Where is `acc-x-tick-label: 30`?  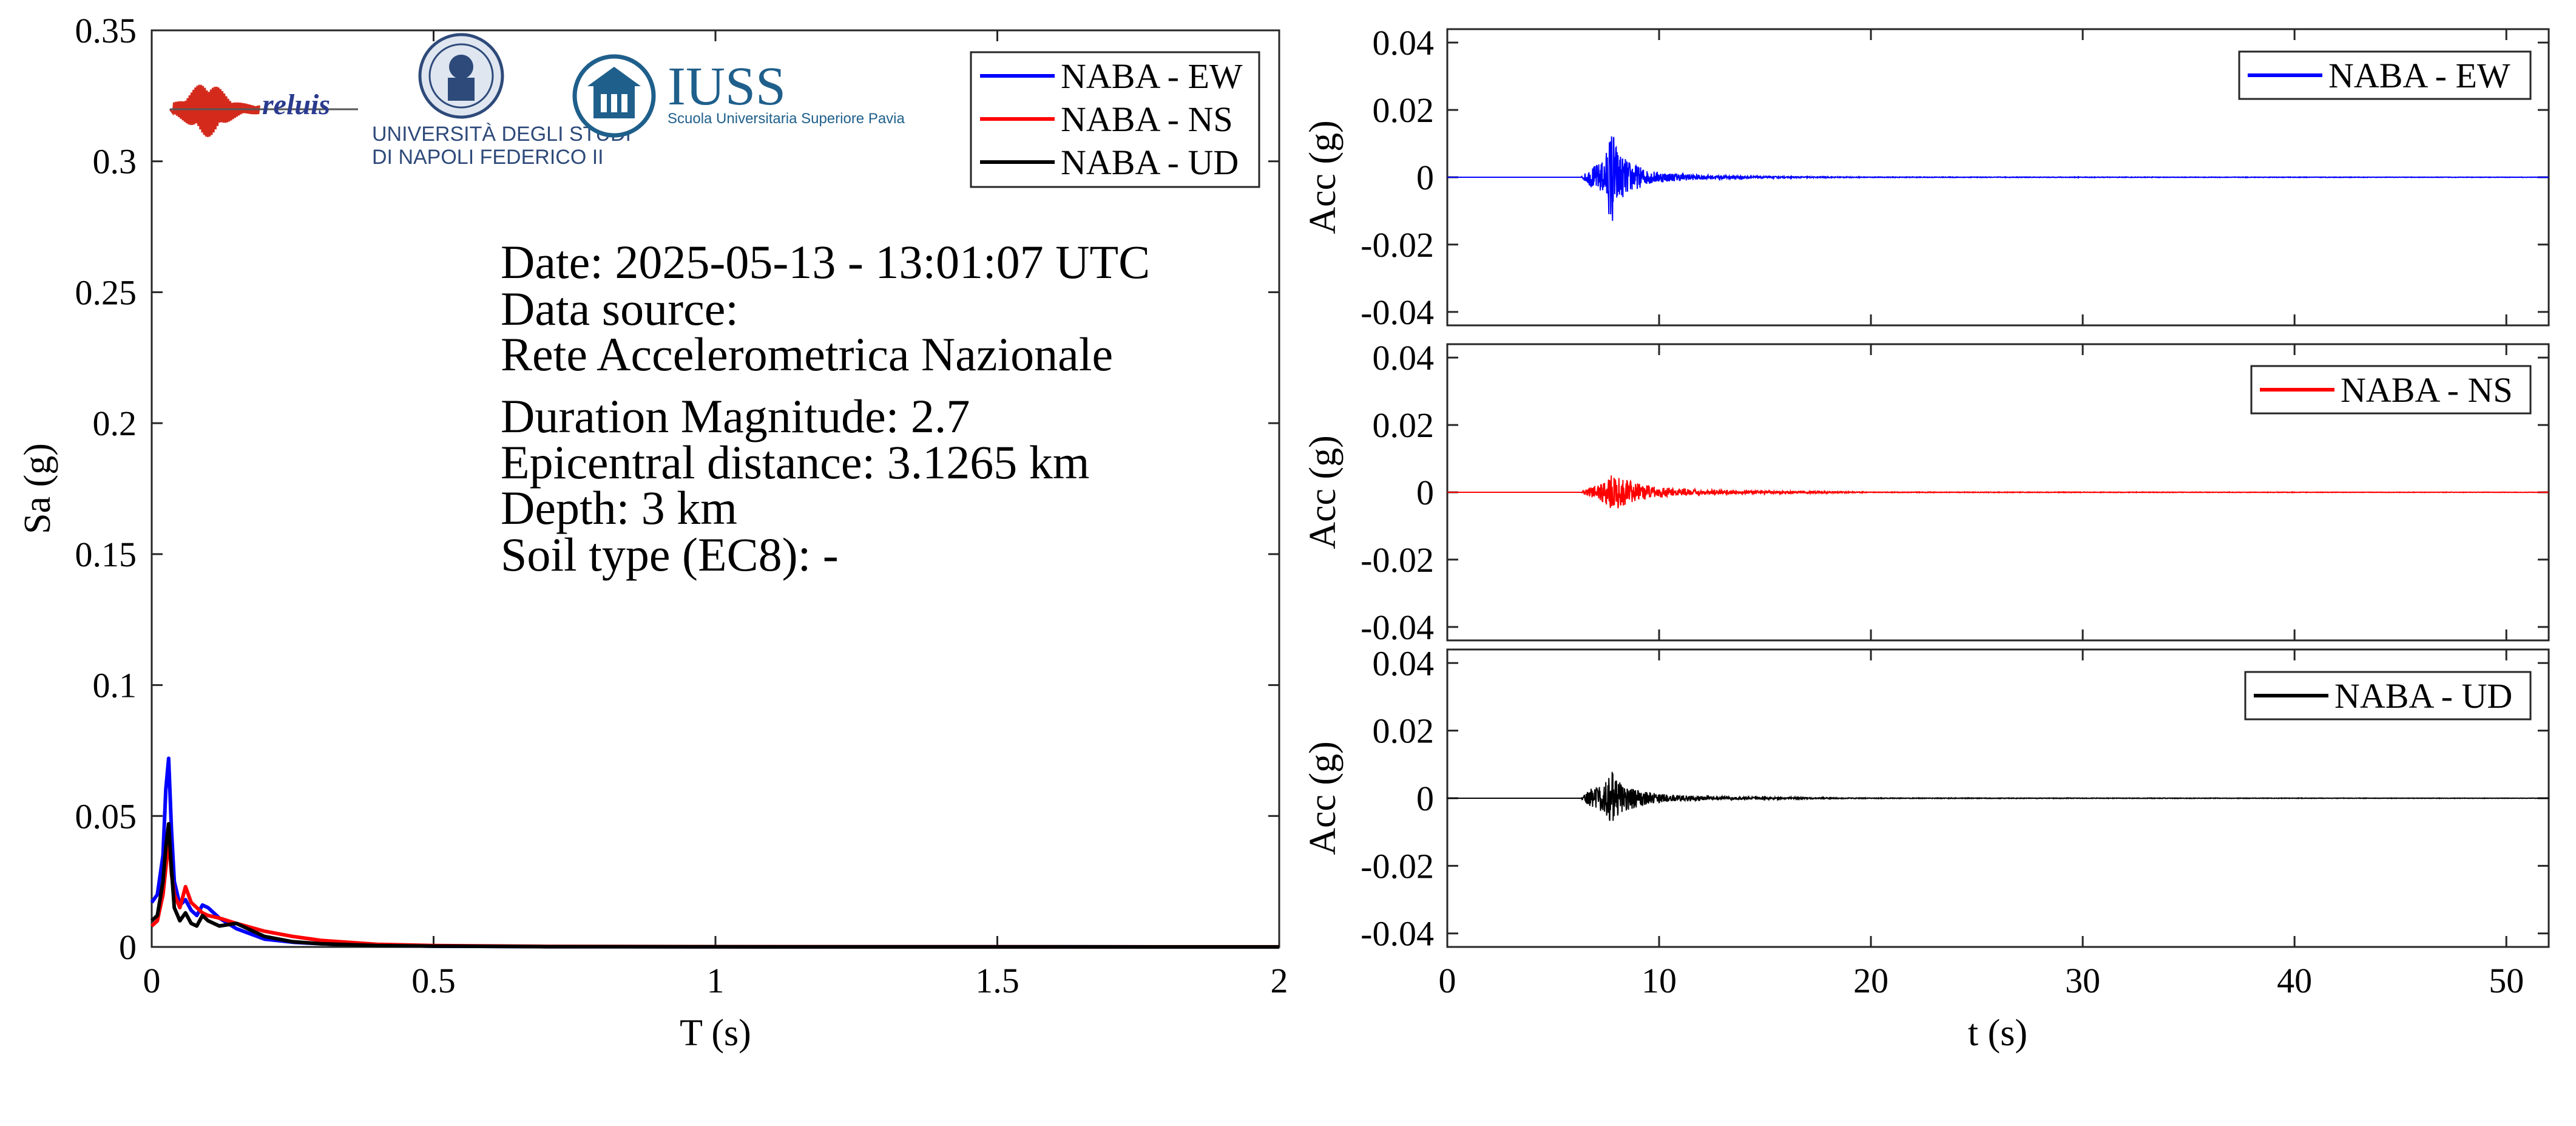 acc-x-tick-label: 30 is located at coordinates (2082, 980).